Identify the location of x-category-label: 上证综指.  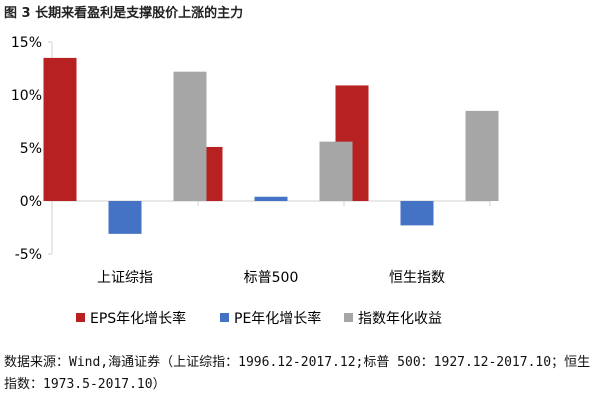
(125, 278).